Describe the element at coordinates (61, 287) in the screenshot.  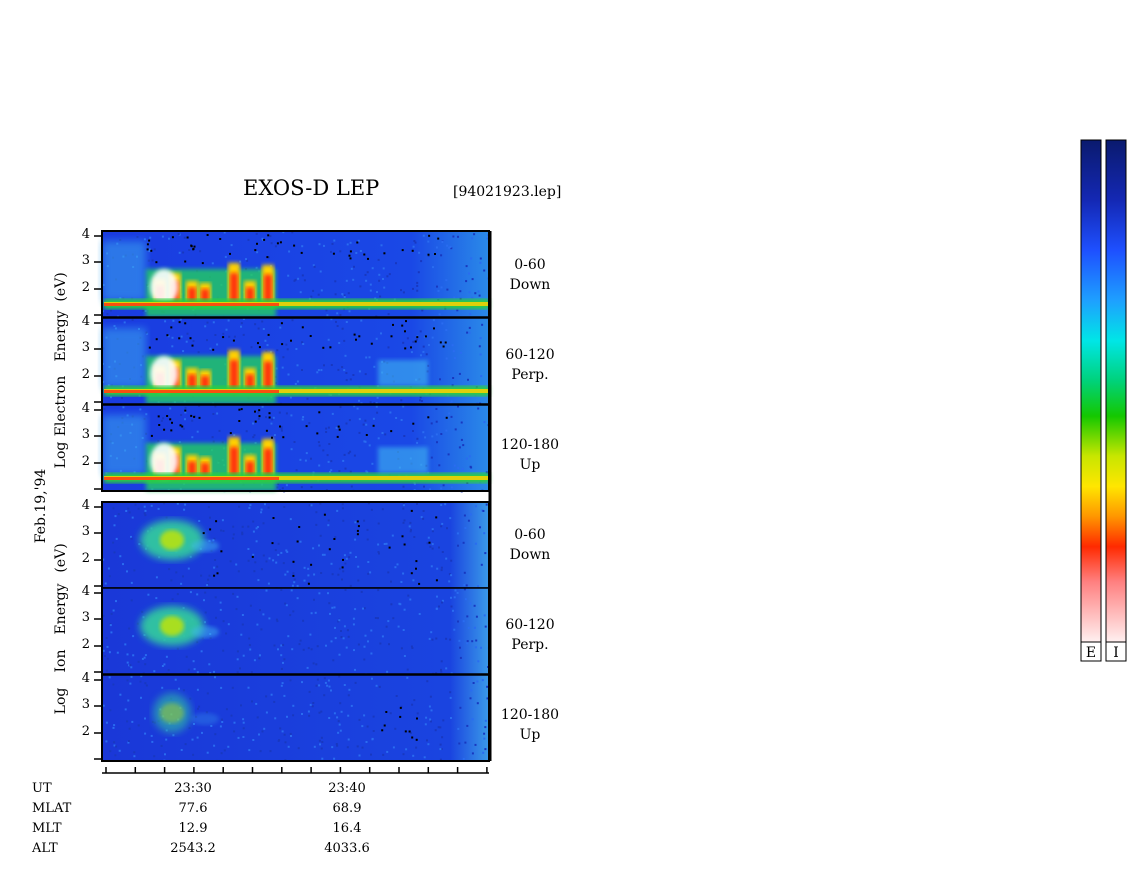
I see `electron-axis-label-unit: (eV)` at that location.